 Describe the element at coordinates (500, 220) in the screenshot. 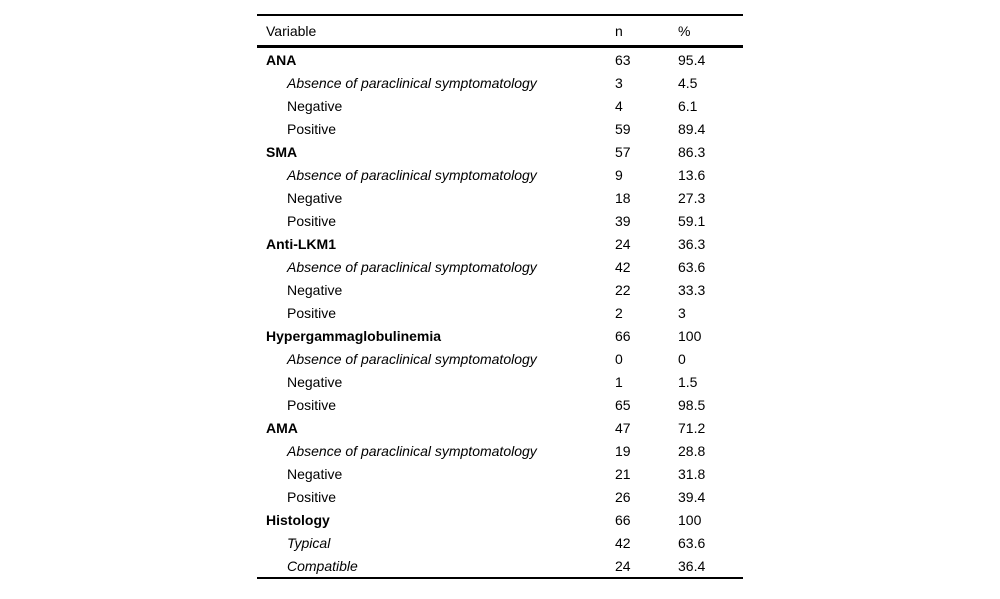

I see `table-row: Positive 39 59.1` at that location.